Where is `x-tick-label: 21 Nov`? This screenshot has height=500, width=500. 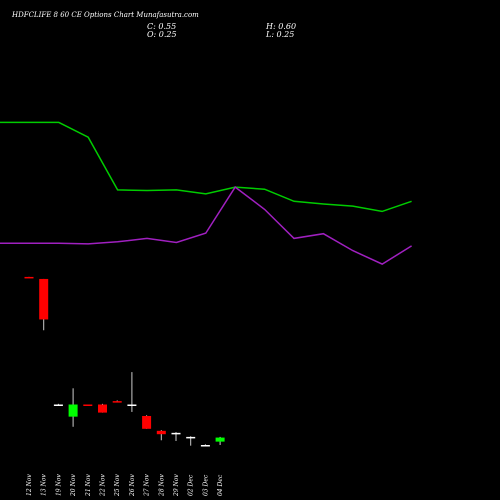 x-tick-label: 21 Nov is located at coordinates (88, 485).